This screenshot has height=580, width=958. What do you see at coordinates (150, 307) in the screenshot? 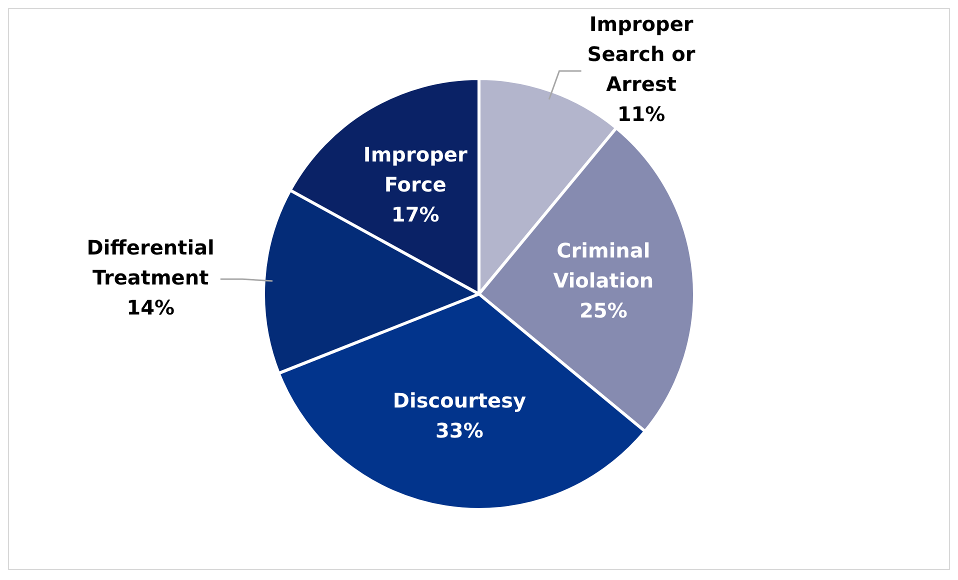
I see `data-label: 14%` at bounding box center [150, 307].